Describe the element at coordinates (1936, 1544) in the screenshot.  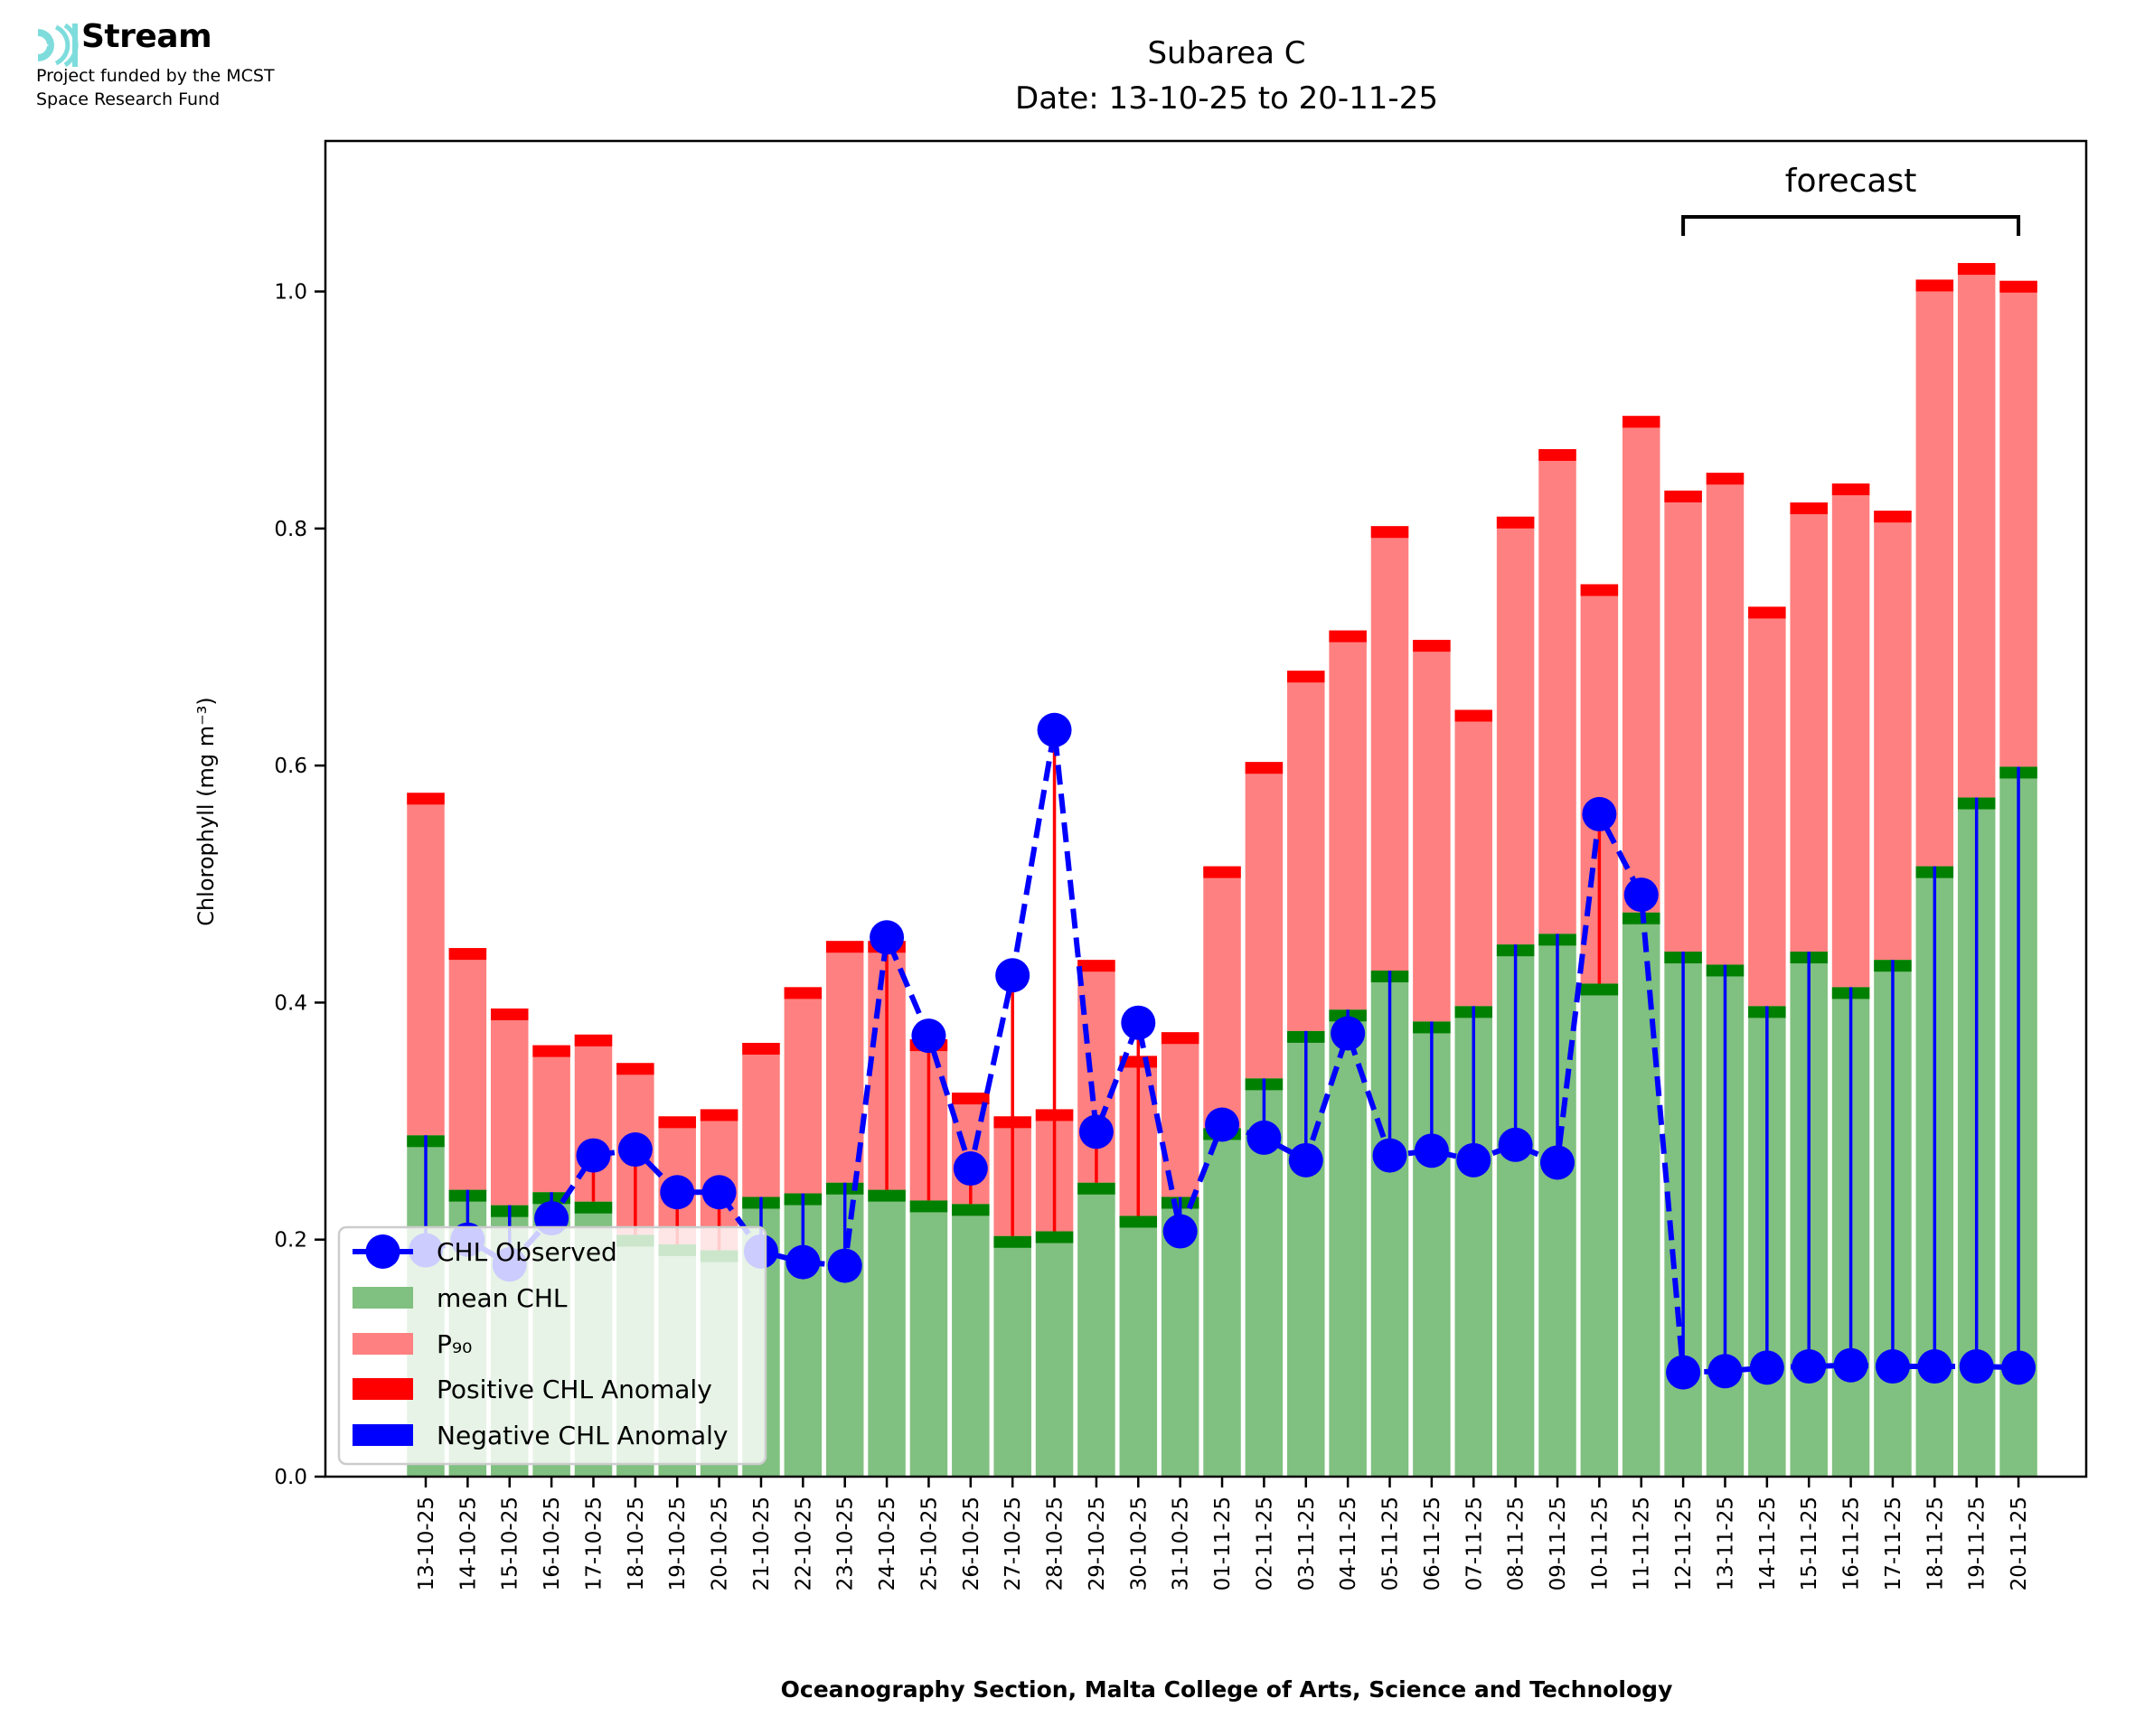
I see `x-tick-label: 18-11-25` at that location.